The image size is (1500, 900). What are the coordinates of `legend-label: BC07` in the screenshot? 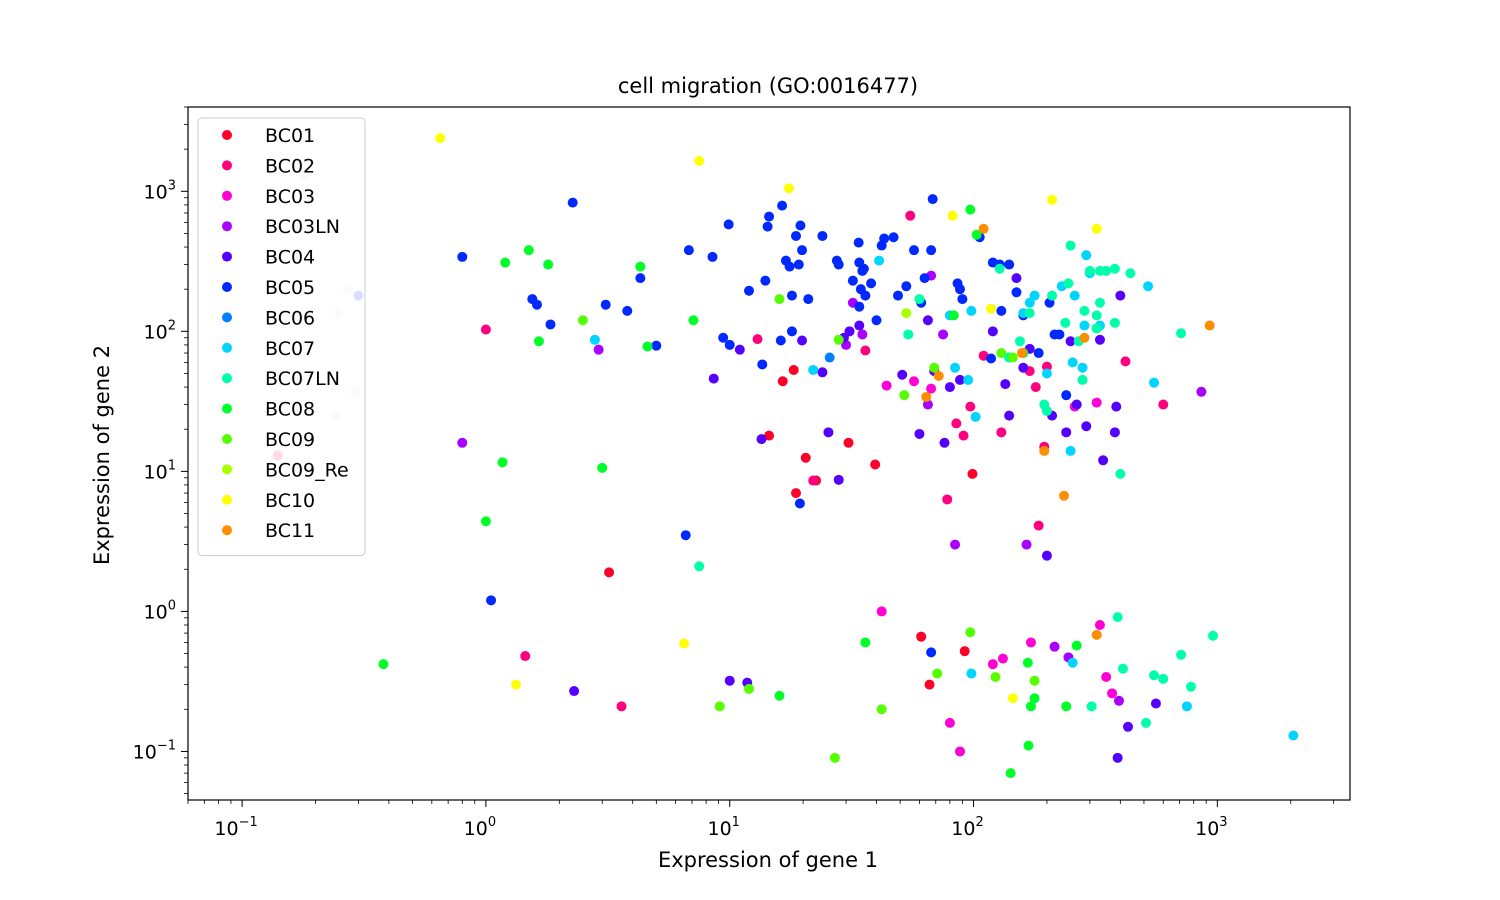 It's located at (290, 349).